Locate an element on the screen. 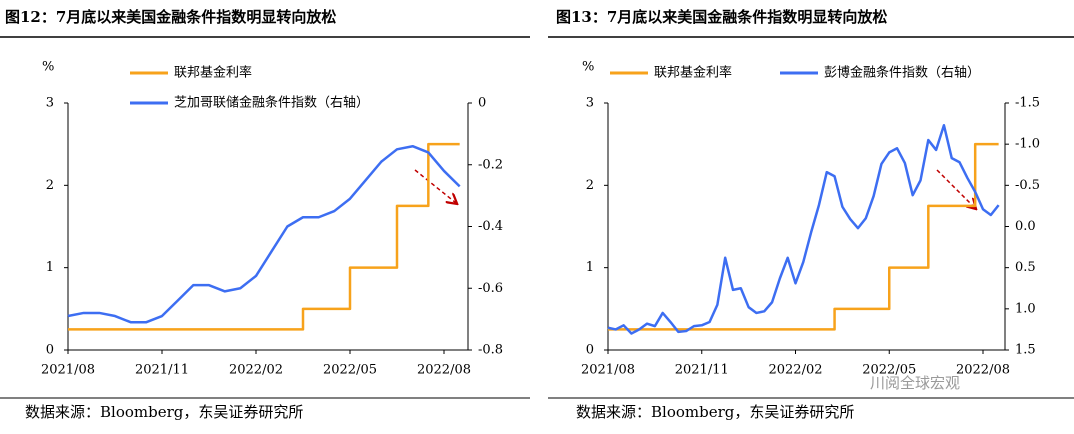  y2-tick-label: -0.8 is located at coordinates (490, 350).